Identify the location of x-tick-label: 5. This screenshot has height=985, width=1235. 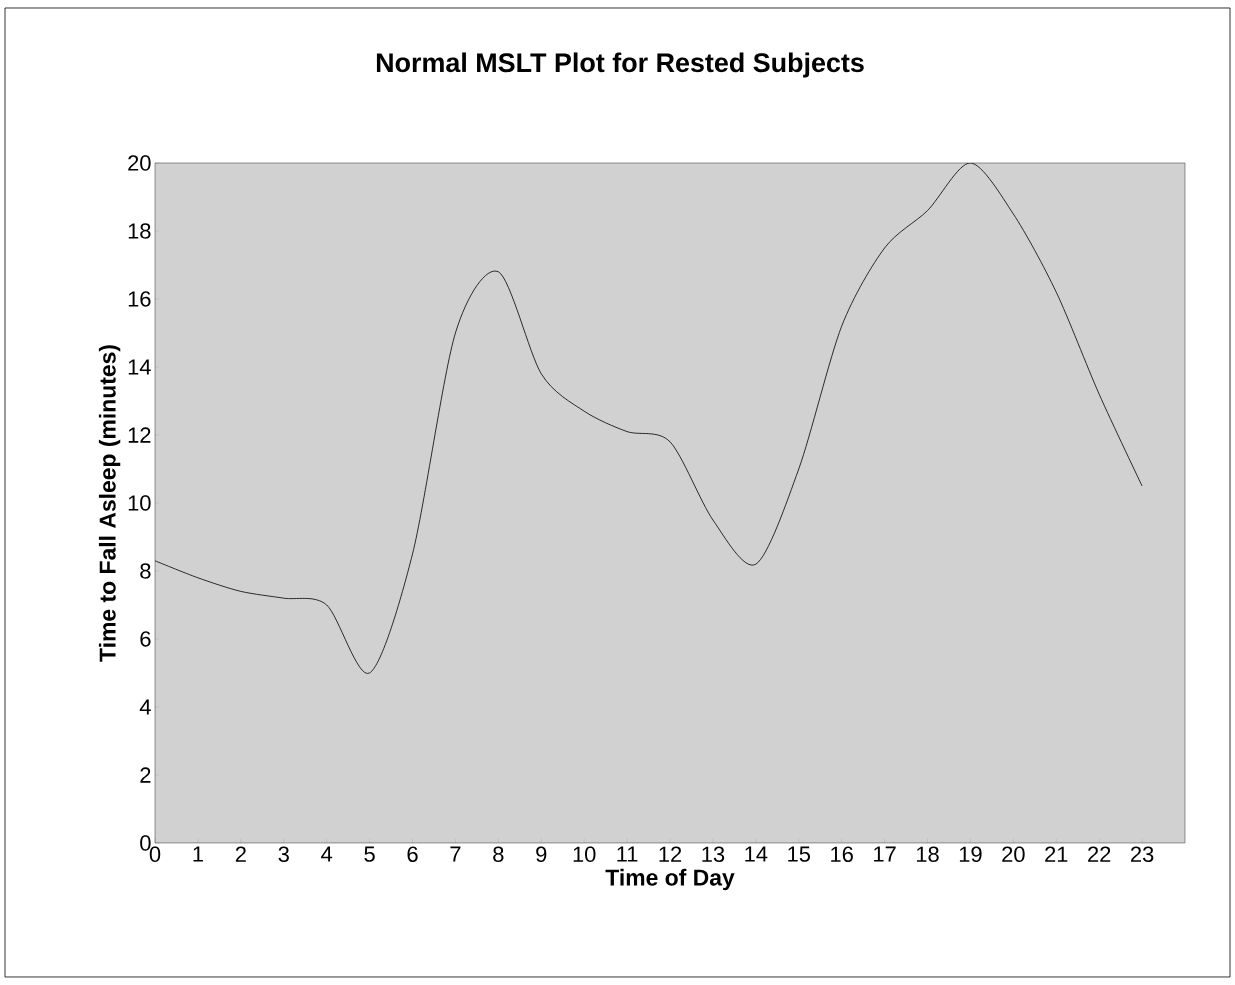
(369, 854).